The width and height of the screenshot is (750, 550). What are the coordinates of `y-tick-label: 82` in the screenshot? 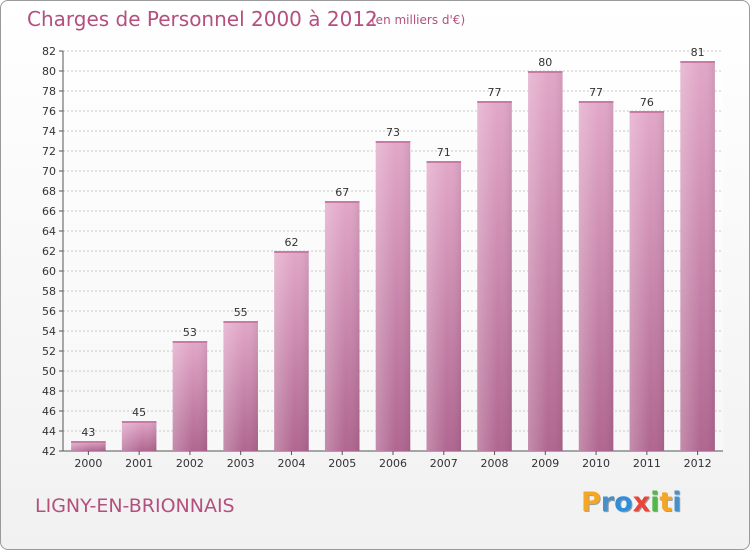 It's located at (49, 51).